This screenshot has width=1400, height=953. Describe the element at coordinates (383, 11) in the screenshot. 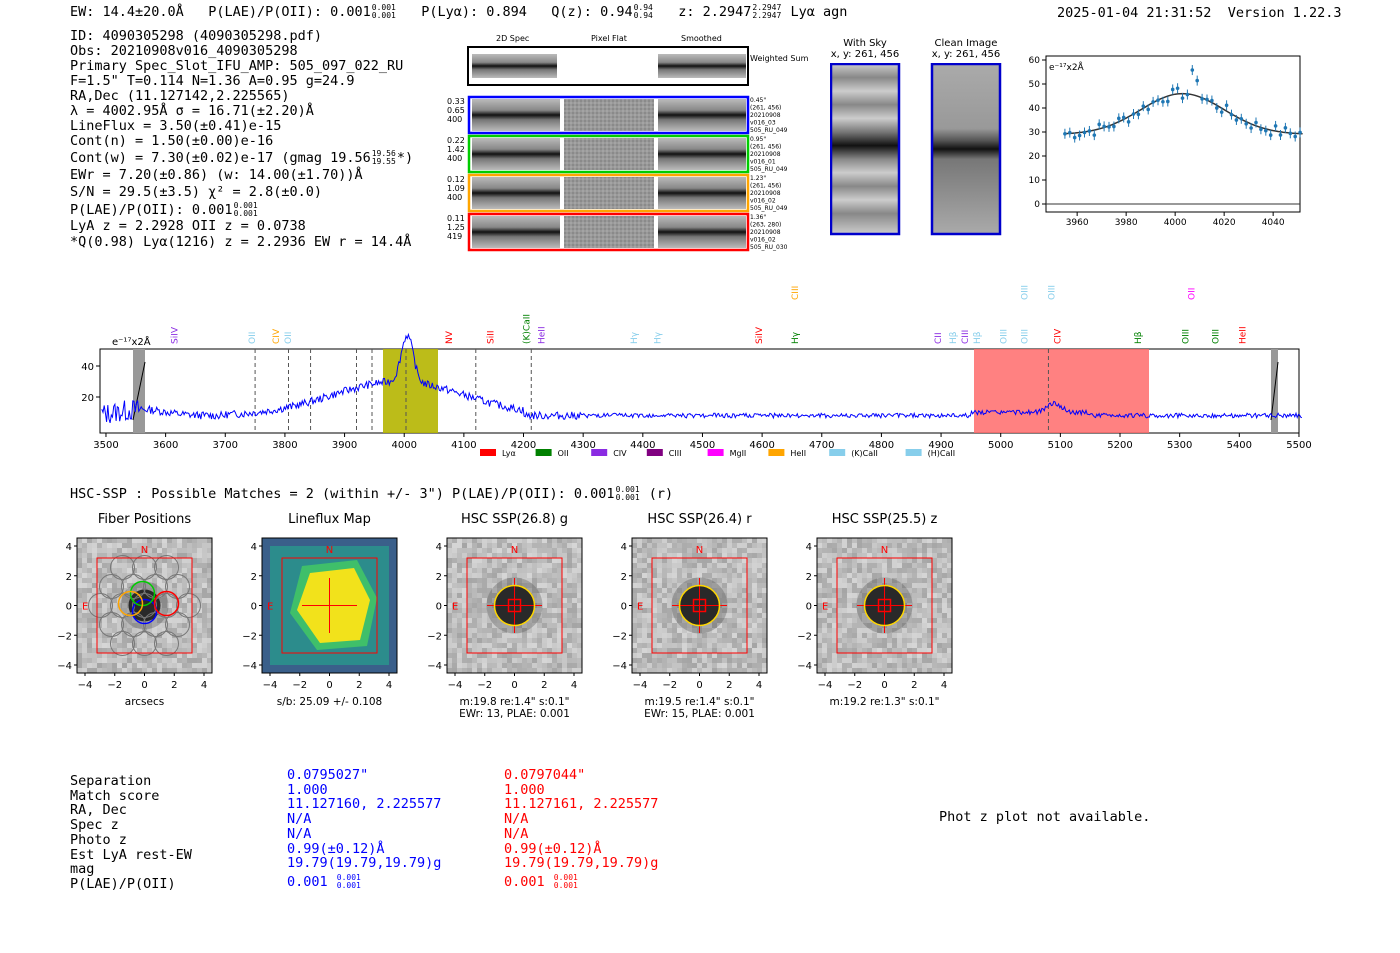

I see `header-plae-range: 0.001 0.001` at that location.